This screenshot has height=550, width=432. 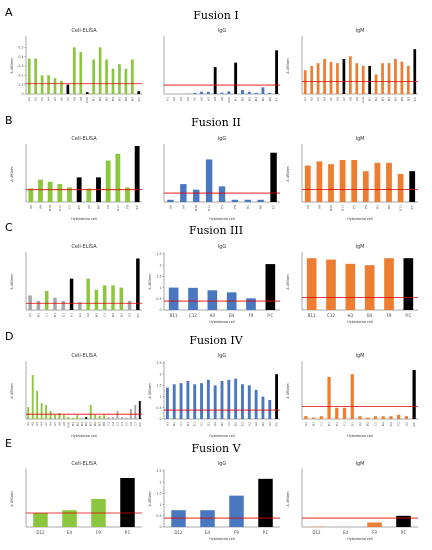 What do you see at coordinates (222, 247) in the screenshot?
I see `chart-7-title: IgG` at bounding box center [222, 247].